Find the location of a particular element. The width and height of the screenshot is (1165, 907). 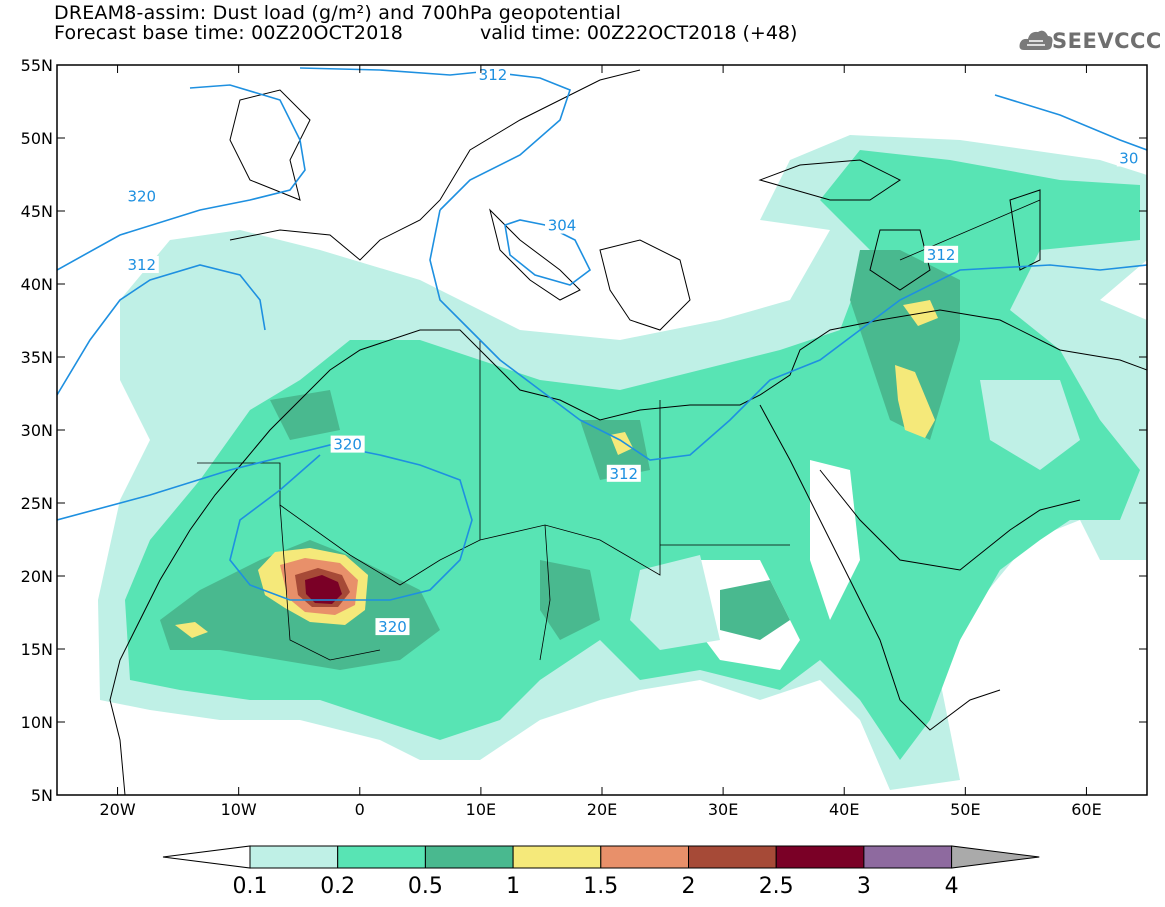

dust-level-1b is located at coordinates (191, 630).